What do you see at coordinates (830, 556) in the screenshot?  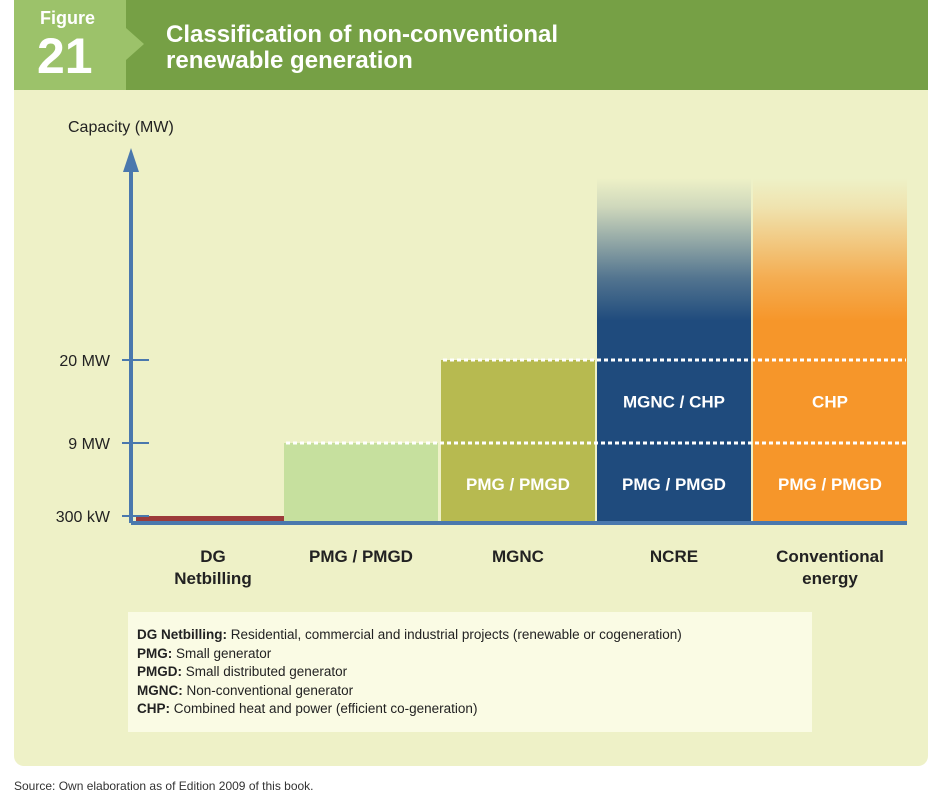 I see `x-category-label: Conventional` at bounding box center [830, 556].